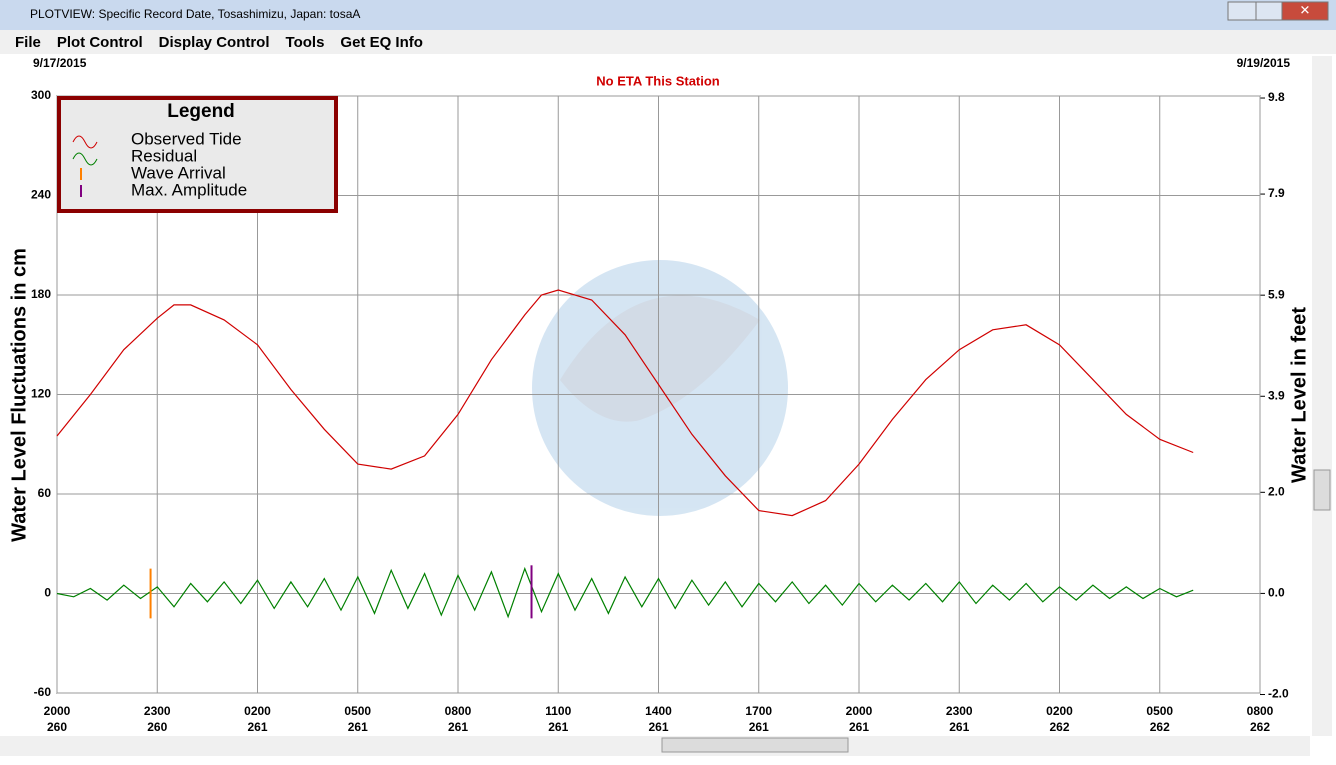 This screenshot has height=765, width=1336. What do you see at coordinates (658, 80) in the screenshot?
I see `subtitle: No ETA This Station` at bounding box center [658, 80].